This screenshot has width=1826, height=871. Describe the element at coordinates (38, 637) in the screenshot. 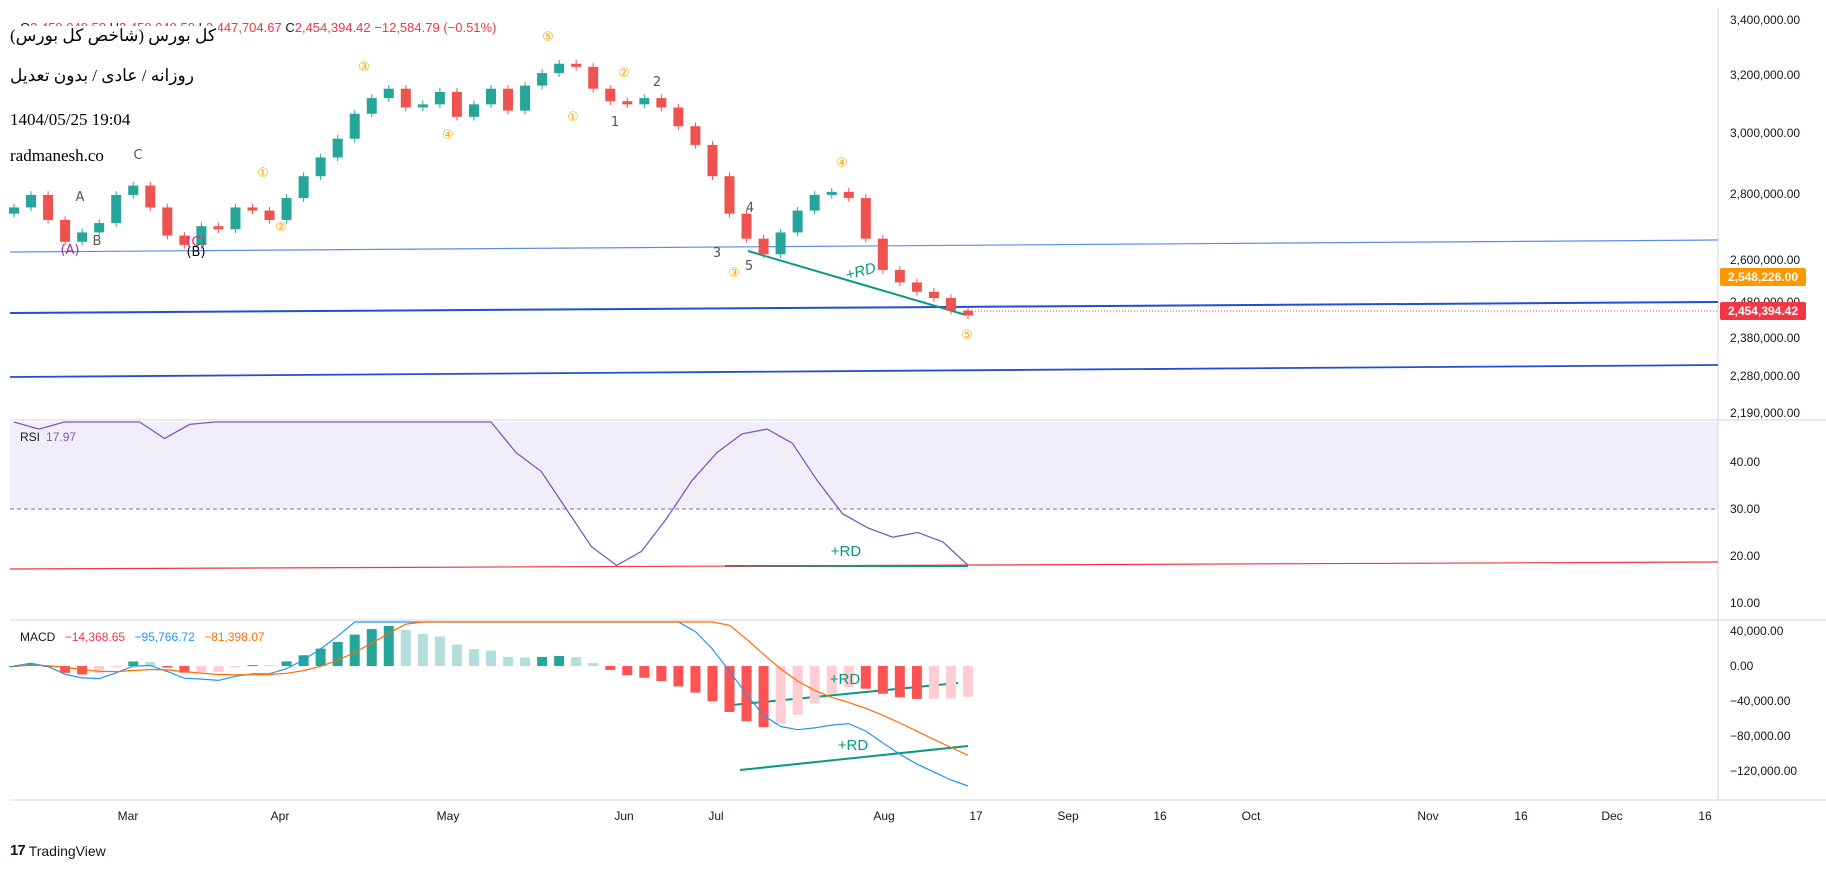

I see `macd-name: MACD` at that location.